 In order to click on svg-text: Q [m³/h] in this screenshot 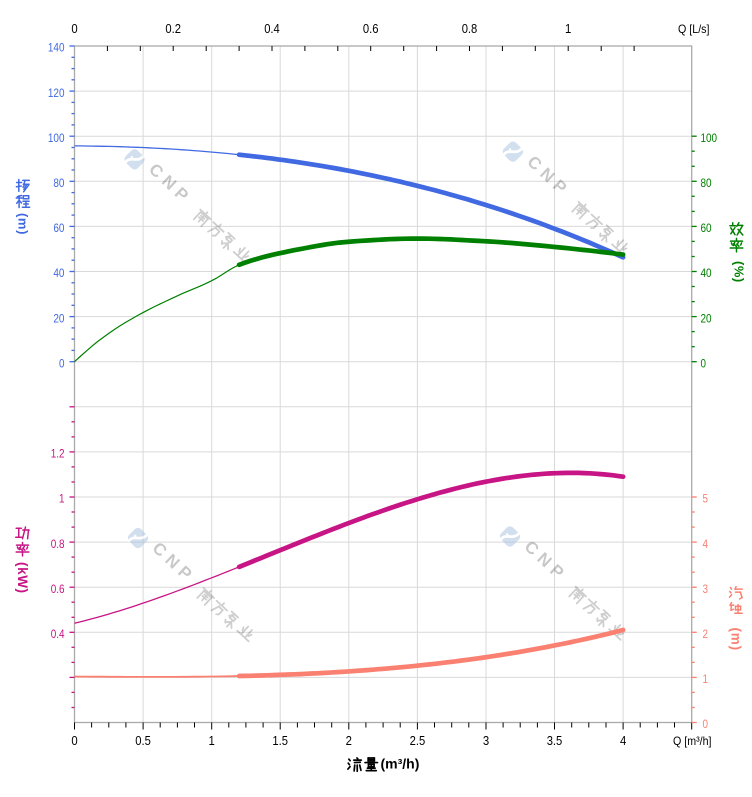, I will do `click(692, 741)`.